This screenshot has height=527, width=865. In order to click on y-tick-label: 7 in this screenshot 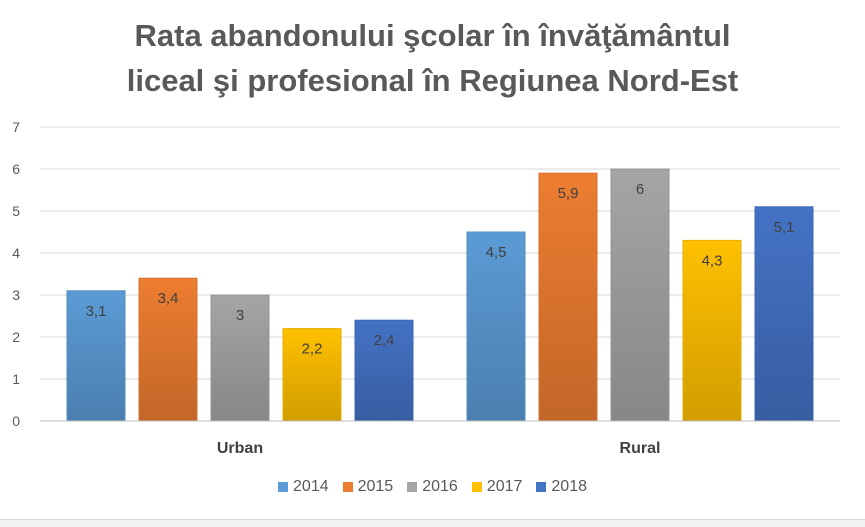, I will do `click(16, 127)`.